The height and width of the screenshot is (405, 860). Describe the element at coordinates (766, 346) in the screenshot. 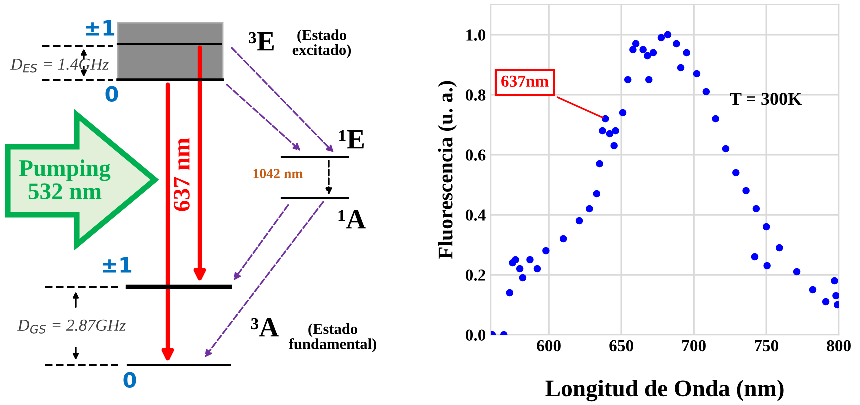

I see `x-tick-label: 750` at that location.